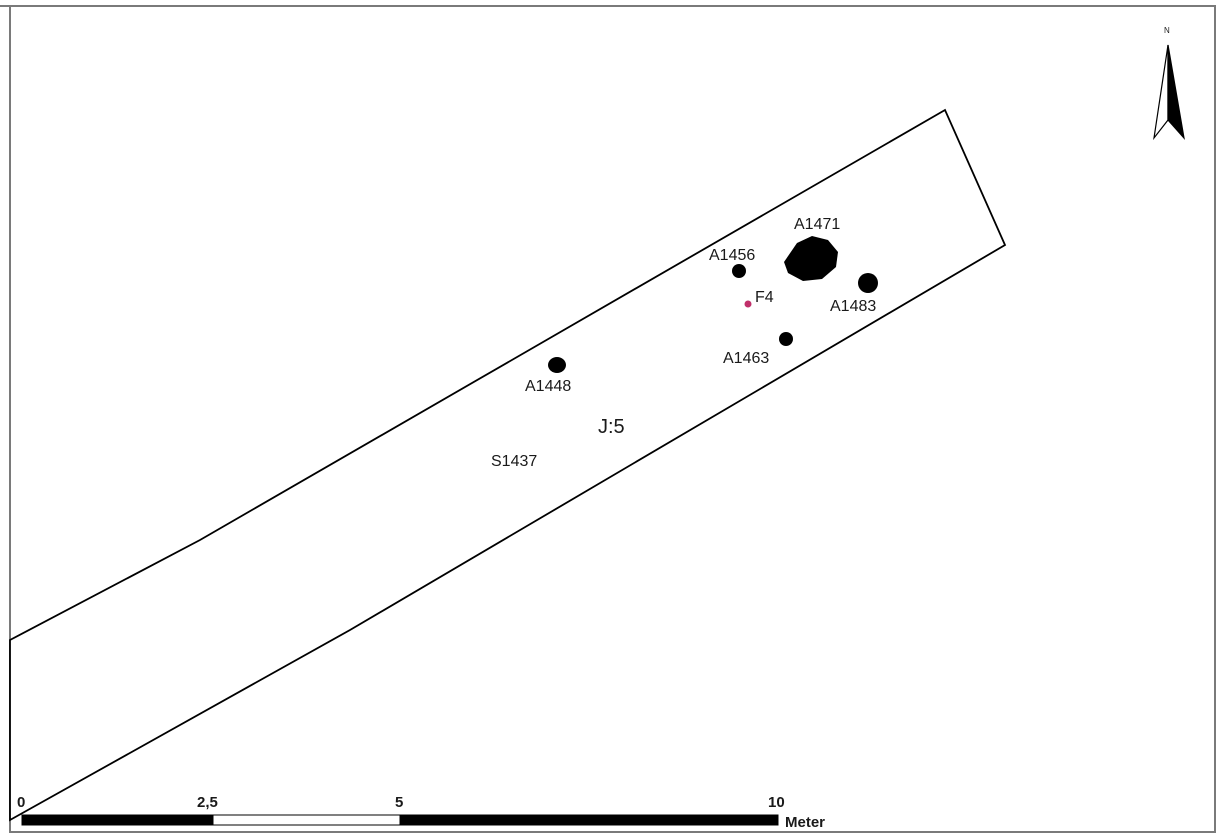  Describe the element at coordinates (557, 365) in the screenshot. I see `feature-A1448-shape` at that location.